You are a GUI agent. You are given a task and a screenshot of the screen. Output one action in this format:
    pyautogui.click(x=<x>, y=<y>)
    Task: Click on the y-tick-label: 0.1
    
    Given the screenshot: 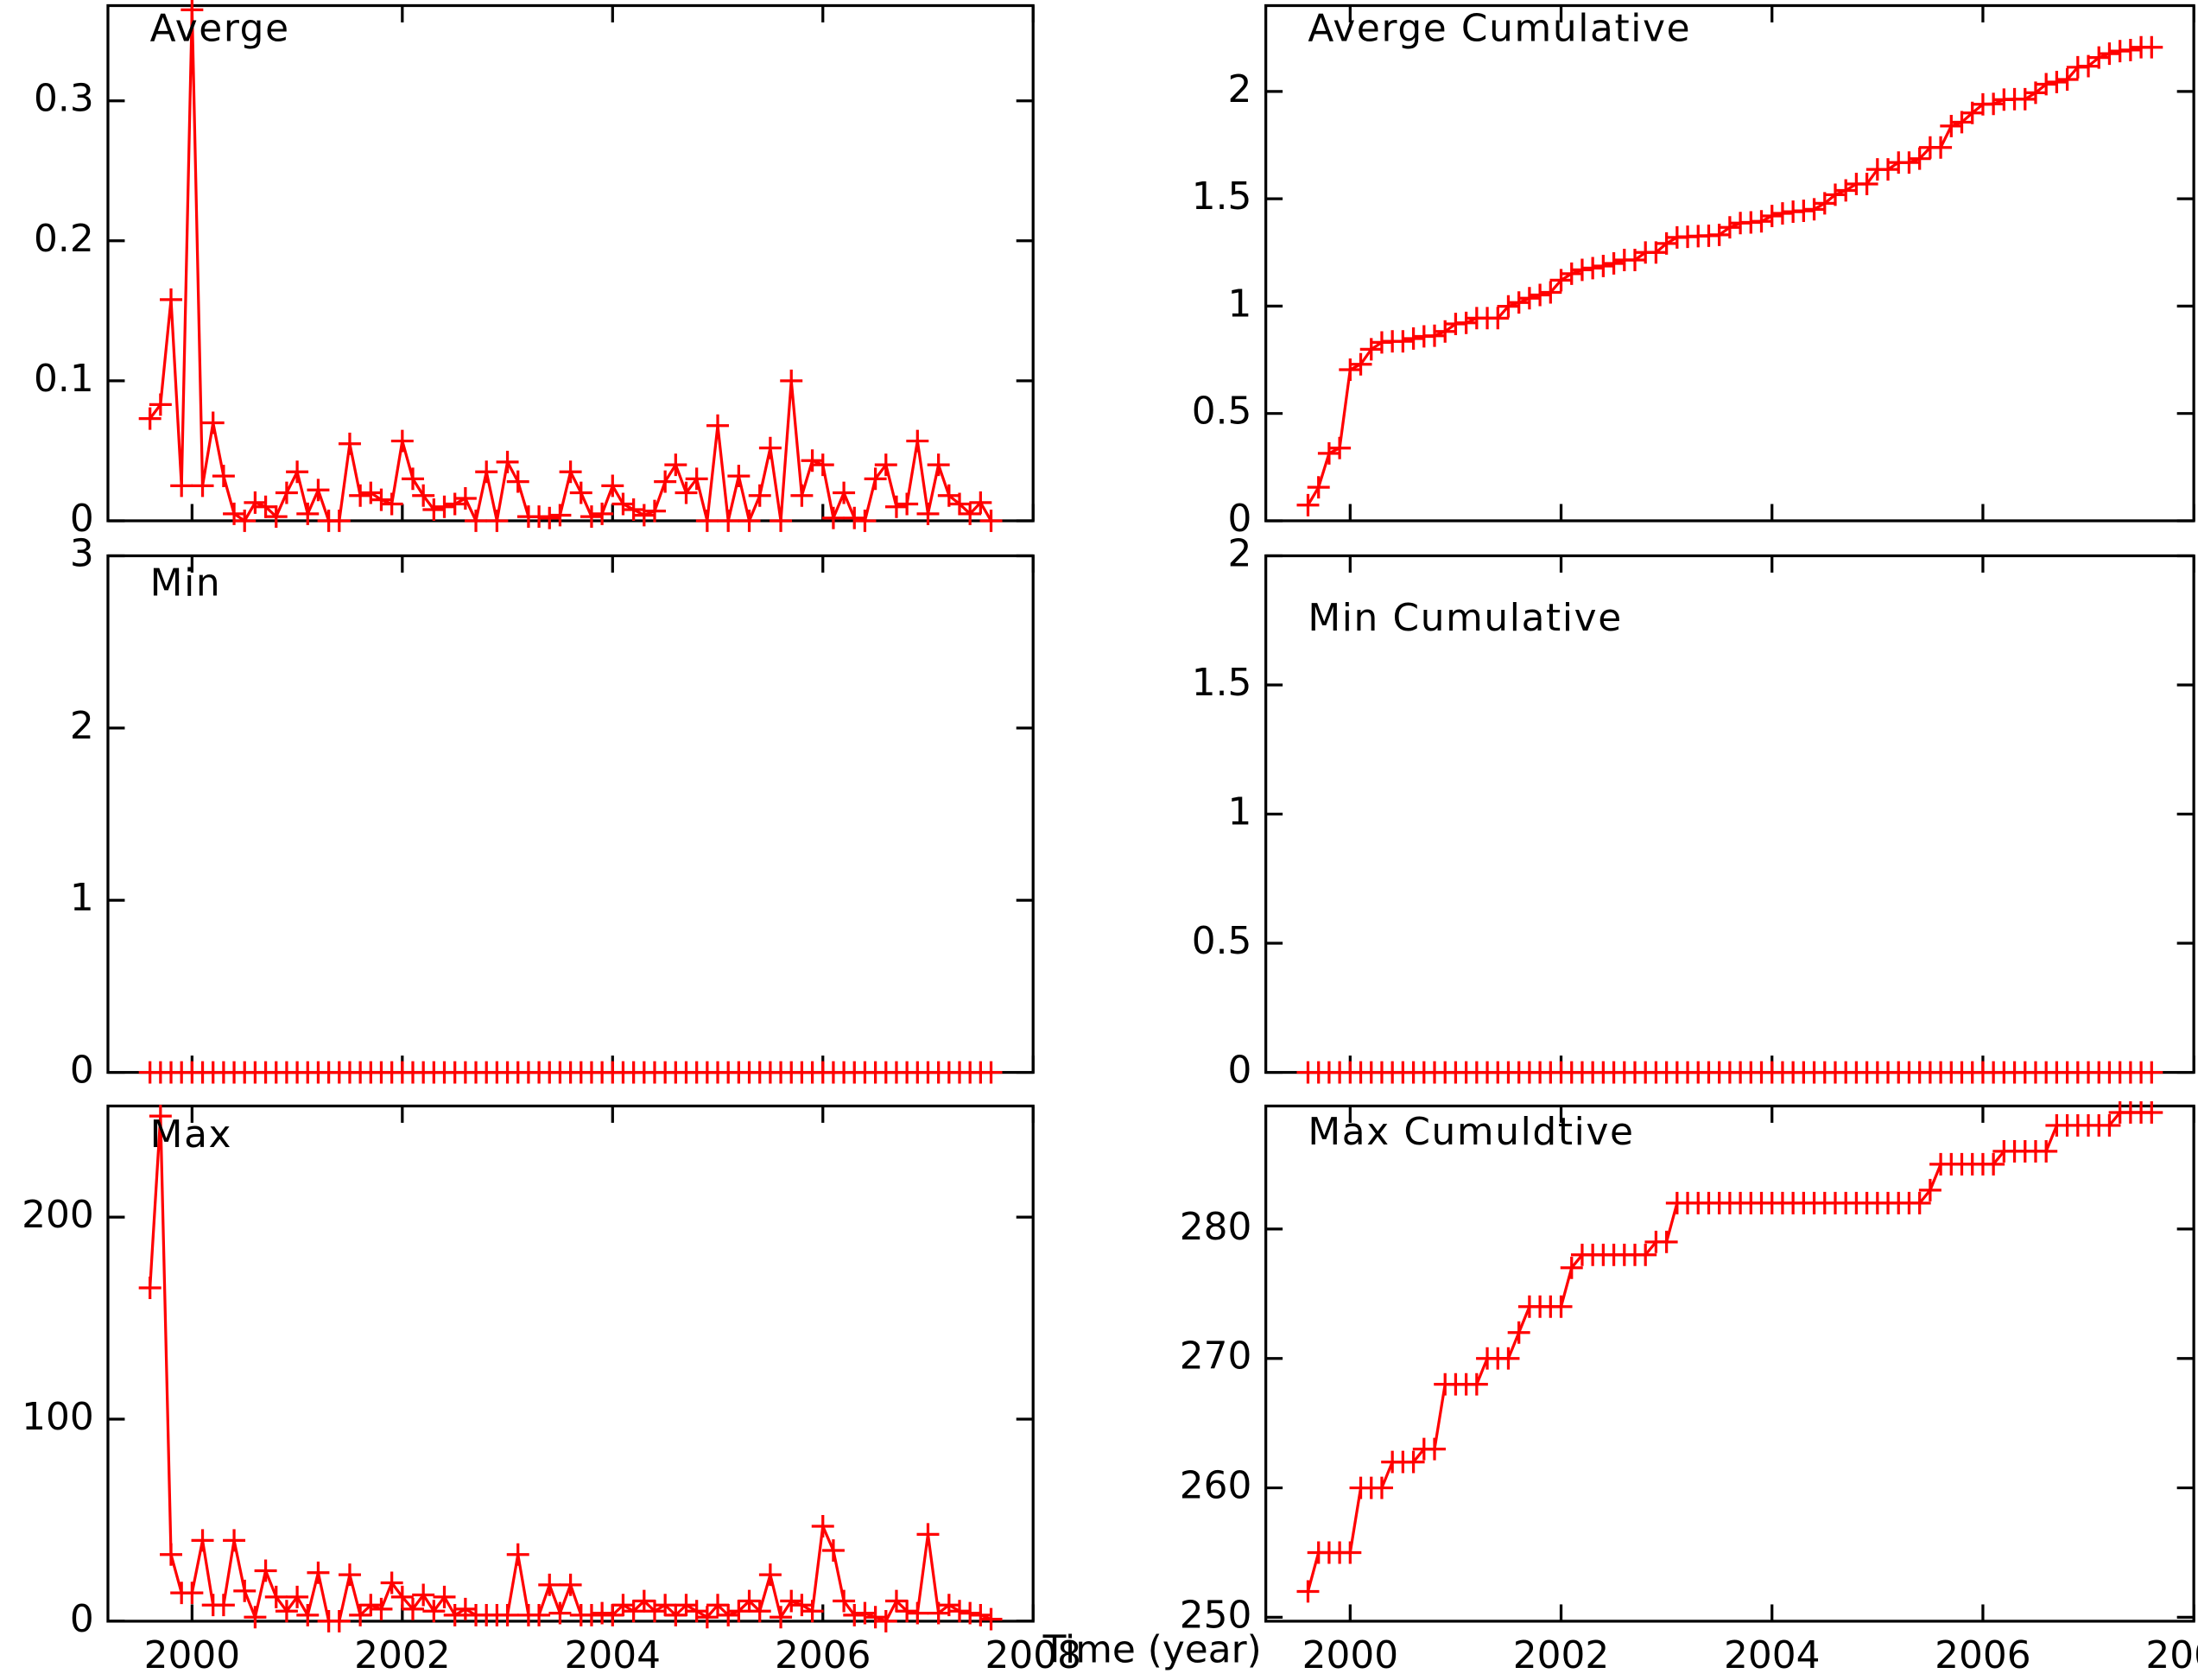 What is the action you would take?
    pyautogui.click(x=64, y=379)
    